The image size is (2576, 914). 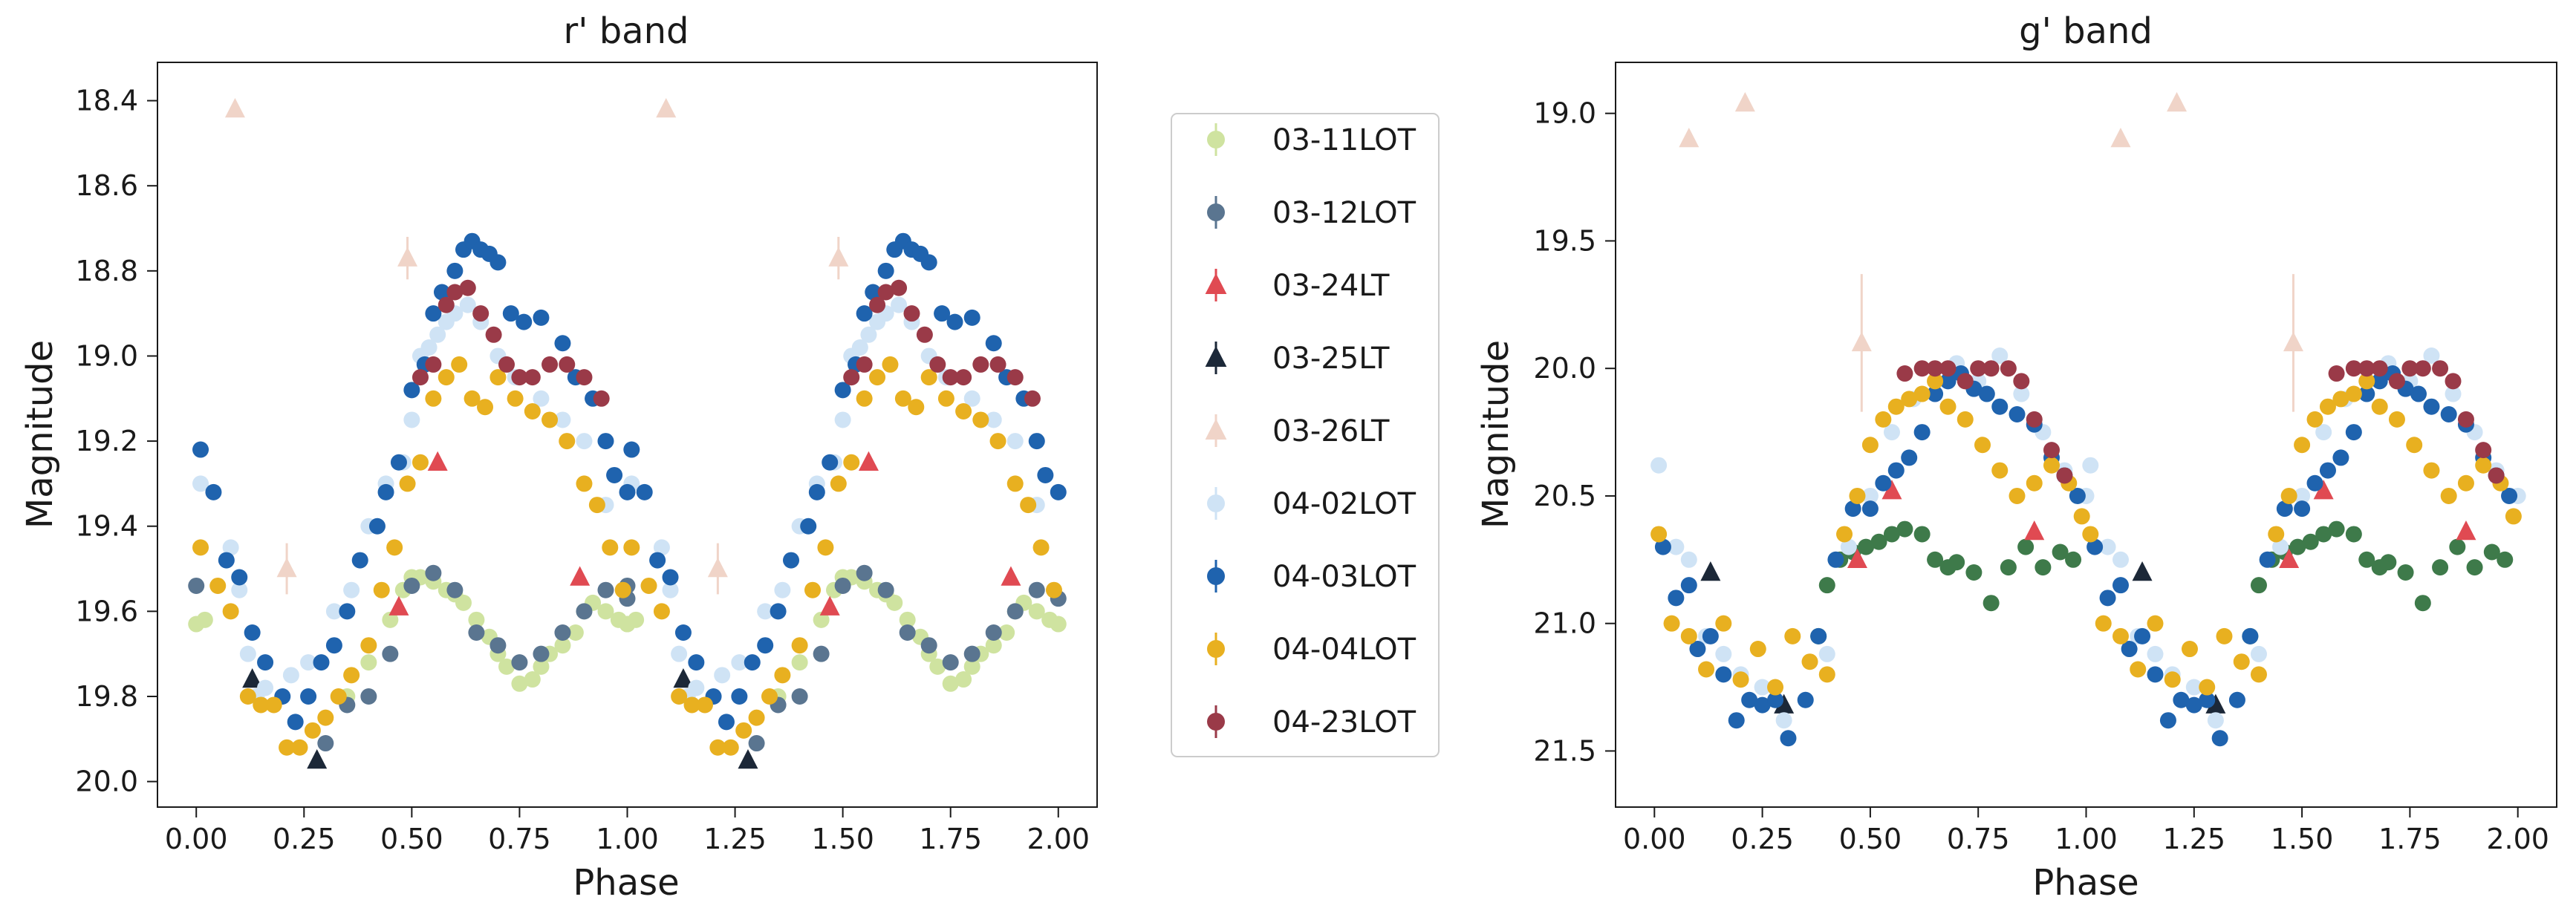 I want to click on x-axis-label: Phase, so click(x=2085, y=883).